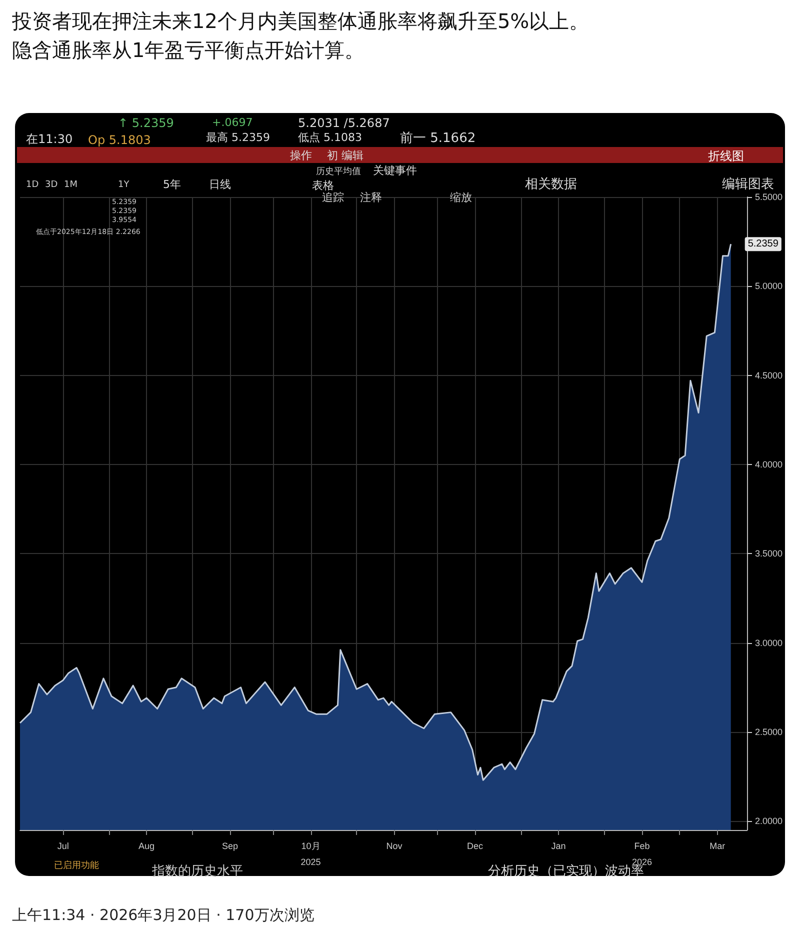  What do you see at coordinates (49, 139) in the screenshot?
I see `text: 在11:30` at bounding box center [49, 139].